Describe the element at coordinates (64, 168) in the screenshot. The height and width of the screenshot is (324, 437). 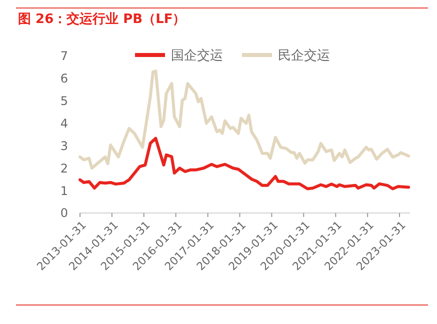
I see `y-tick-label: 2` at that location.